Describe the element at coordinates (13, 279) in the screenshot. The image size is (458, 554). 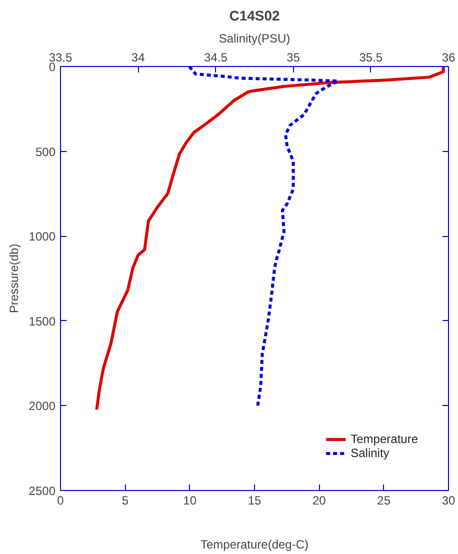
I see `y-axis-title: Pressure(db)` at that location.